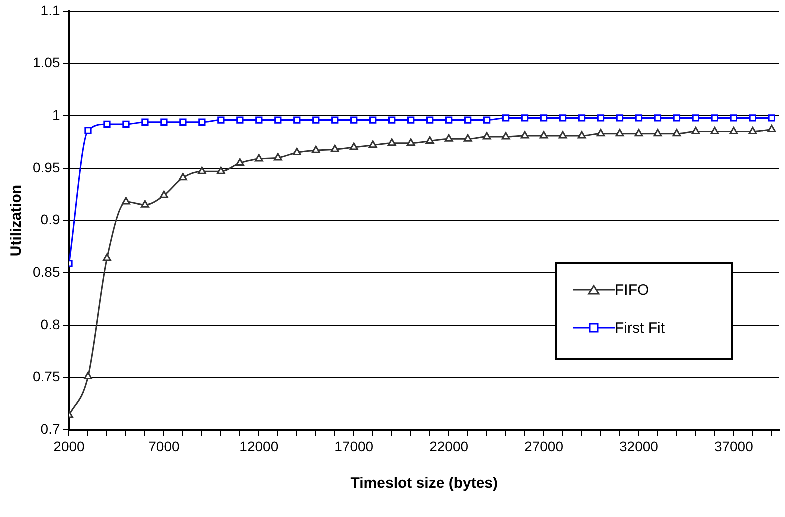 The height and width of the screenshot is (517, 785). What do you see at coordinates (734, 446) in the screenshot?
I see `x-tick-label: 37000` at bounding box center [734, 446].